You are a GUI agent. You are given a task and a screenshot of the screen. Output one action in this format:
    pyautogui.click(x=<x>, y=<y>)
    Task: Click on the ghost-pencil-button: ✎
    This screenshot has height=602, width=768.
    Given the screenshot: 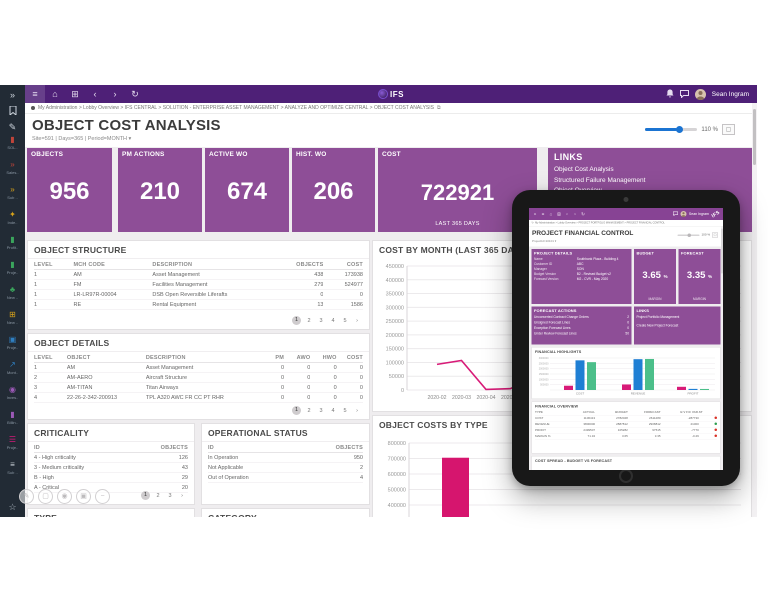 What is the action you would take?
    pyautogui.click(x=26, y=496)
    